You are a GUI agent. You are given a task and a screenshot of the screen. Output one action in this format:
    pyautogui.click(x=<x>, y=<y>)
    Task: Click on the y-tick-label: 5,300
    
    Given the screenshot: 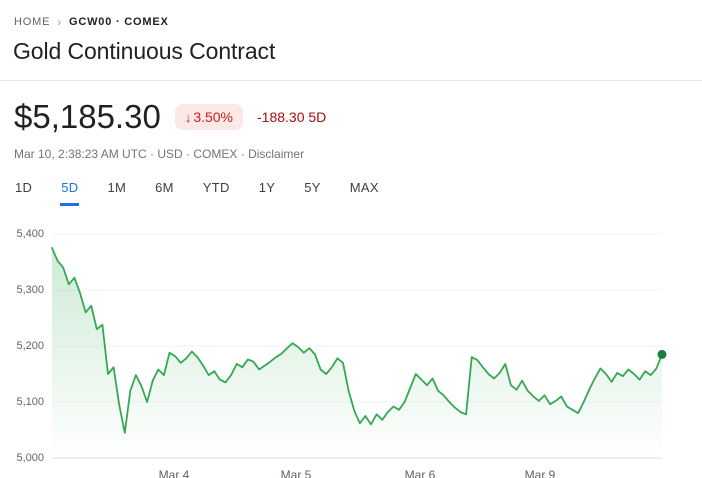 What is the action you would take?
    pyautogui.click(x=30, y=290)
    